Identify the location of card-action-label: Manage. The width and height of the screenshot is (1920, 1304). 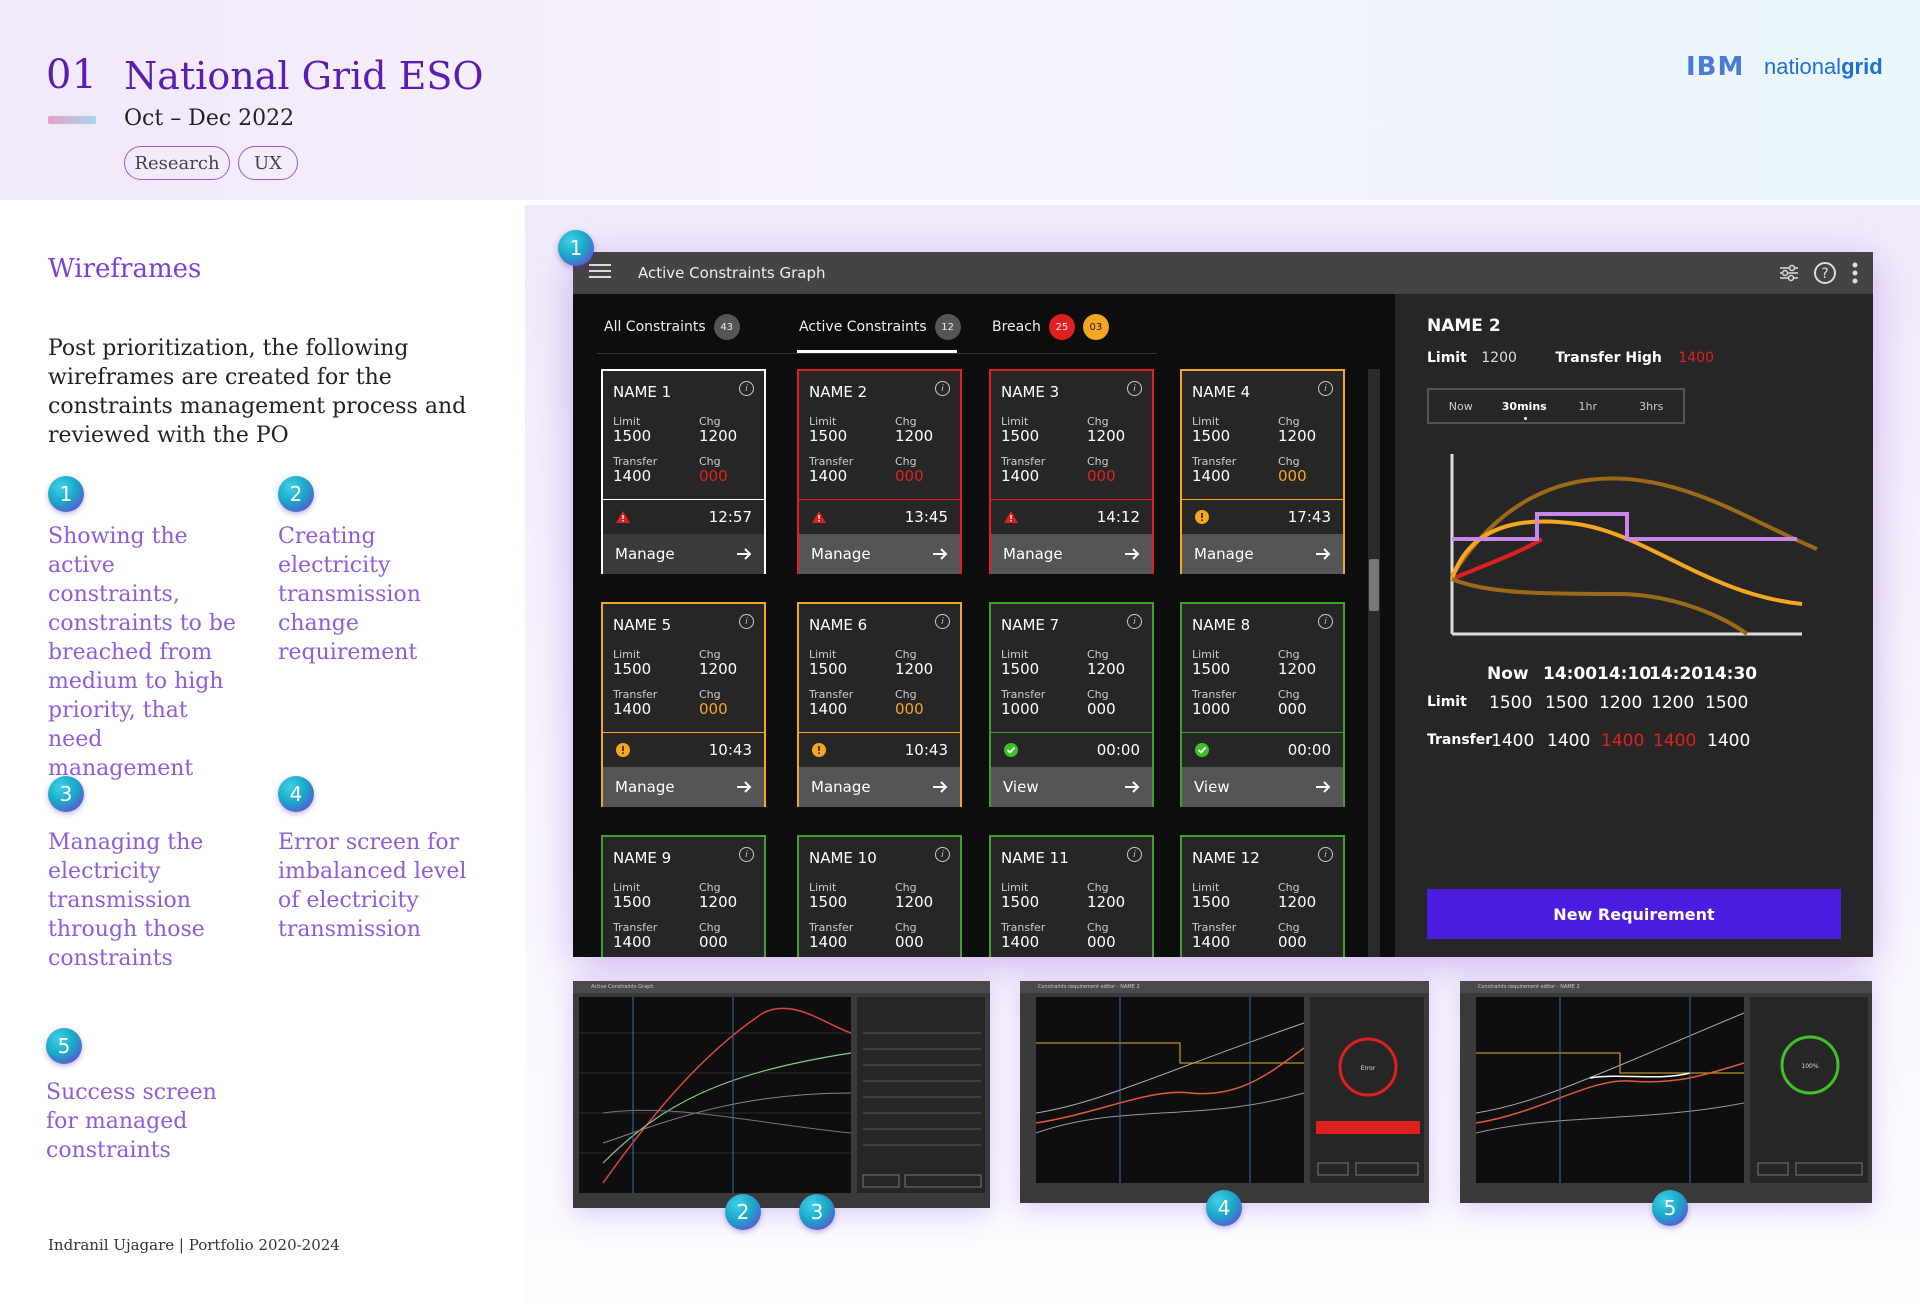
(1033, 554).